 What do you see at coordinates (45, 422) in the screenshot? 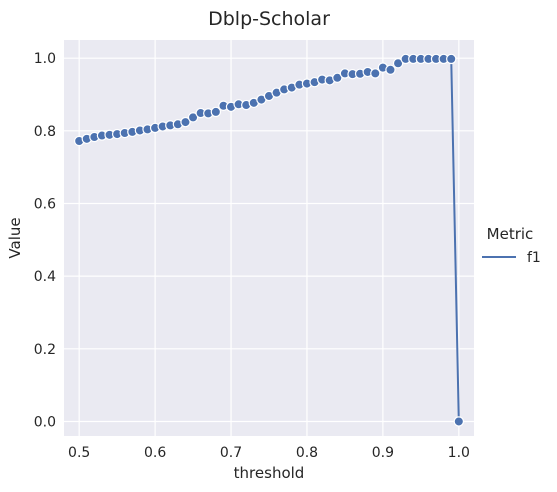
I see `y-tick-label: 0.0` at bounding box center [45, 422].